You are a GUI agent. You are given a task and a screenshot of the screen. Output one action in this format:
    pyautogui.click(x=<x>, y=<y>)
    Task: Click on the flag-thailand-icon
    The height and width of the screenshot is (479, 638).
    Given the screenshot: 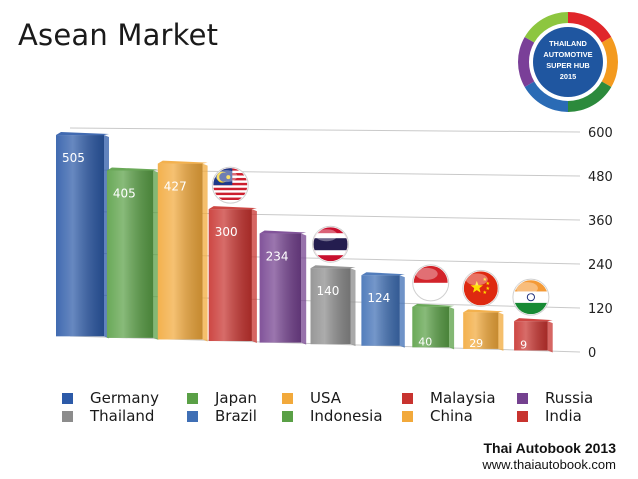 What is the action you would take?
    pyautogui.click(x=330, y=244)
    